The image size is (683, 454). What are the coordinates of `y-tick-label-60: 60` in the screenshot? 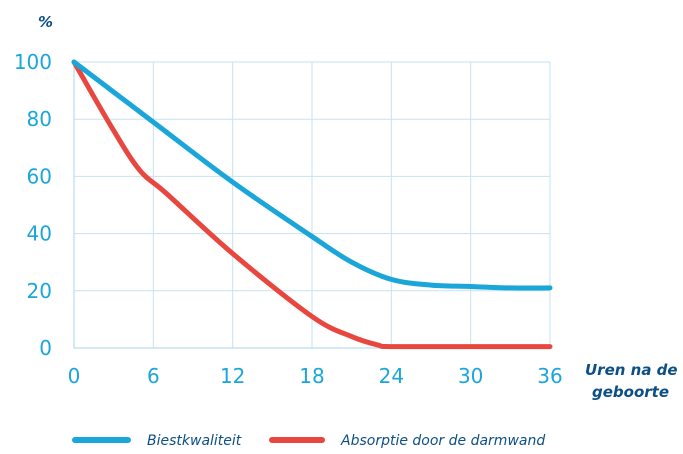 It's located at (39, 176).